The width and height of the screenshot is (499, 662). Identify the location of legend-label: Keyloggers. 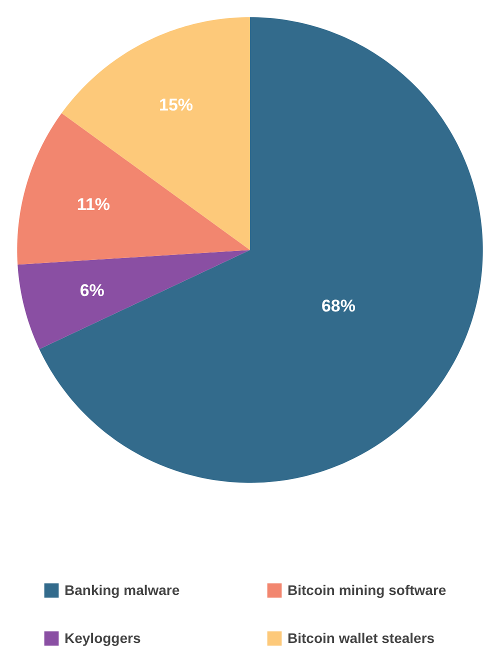
(103, 638).